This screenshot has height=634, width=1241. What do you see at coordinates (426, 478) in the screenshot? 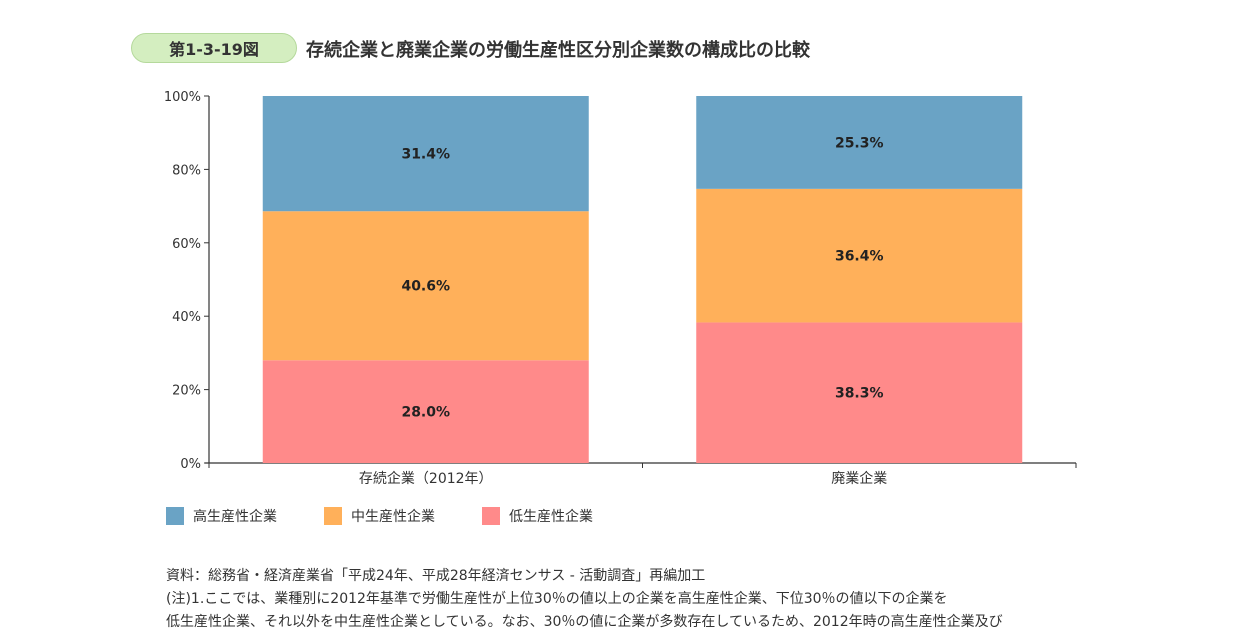
I see `x-category-label: 存続企業（2012年）` at bounding box center [426, 478].